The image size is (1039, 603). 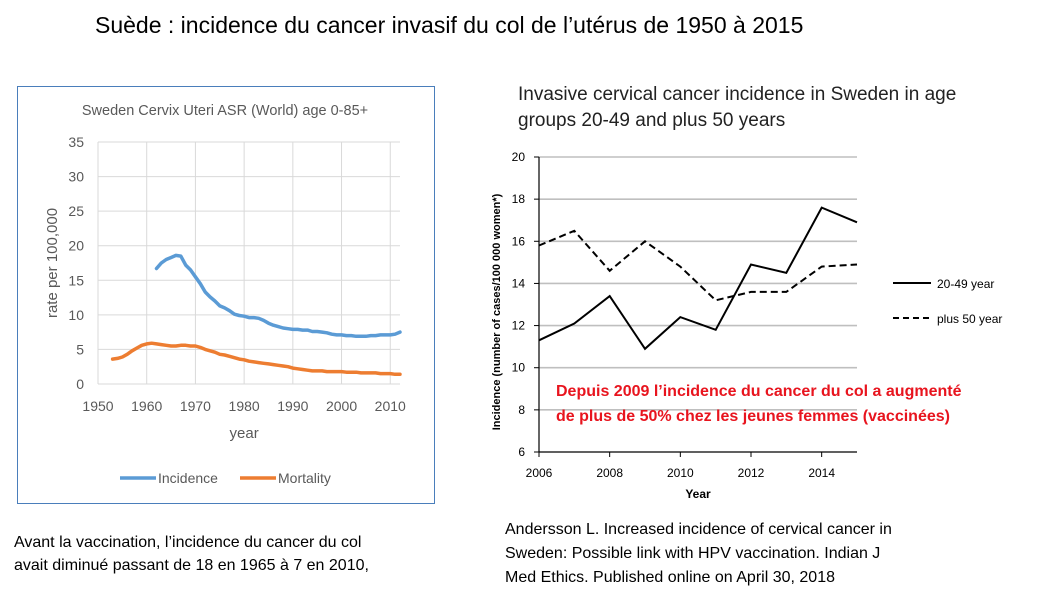 I want to click on left-y-tick-label: 30, so click(x=76, y=177).